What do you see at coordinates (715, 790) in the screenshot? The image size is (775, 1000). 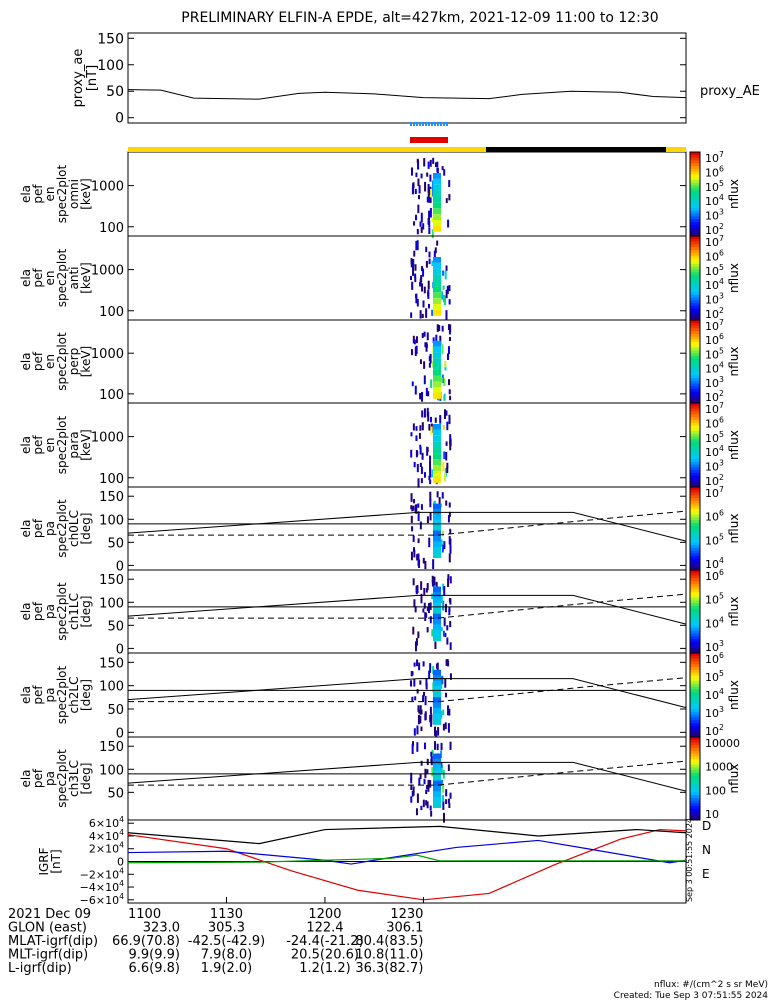 I see `colorbar-tick-label: 100` at bounding box center [715, 790].